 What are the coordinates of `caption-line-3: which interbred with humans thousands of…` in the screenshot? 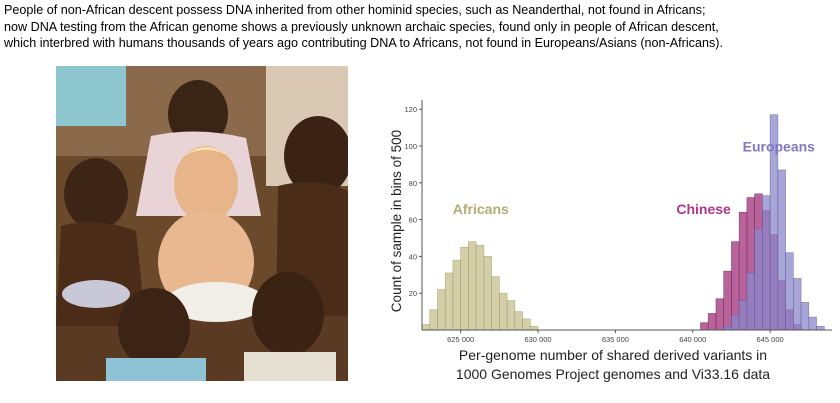 It's located at (363, 43).